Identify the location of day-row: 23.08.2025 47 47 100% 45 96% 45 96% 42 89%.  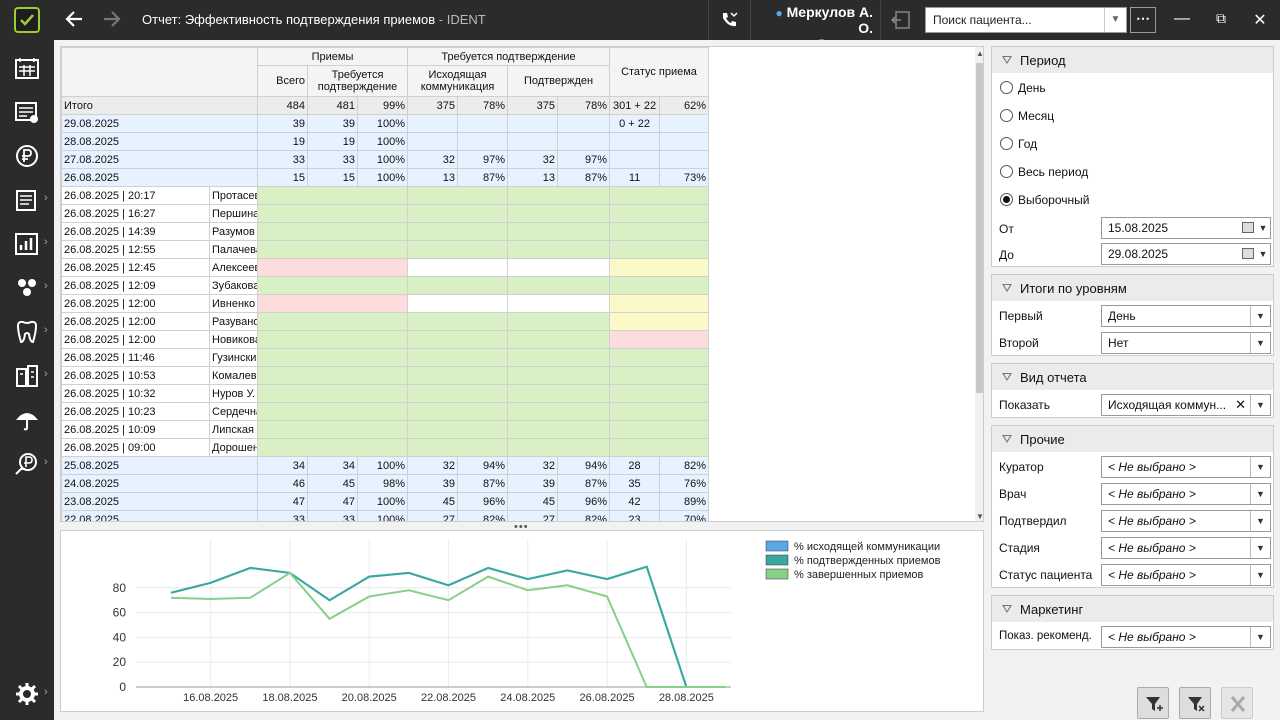
(385, 501).